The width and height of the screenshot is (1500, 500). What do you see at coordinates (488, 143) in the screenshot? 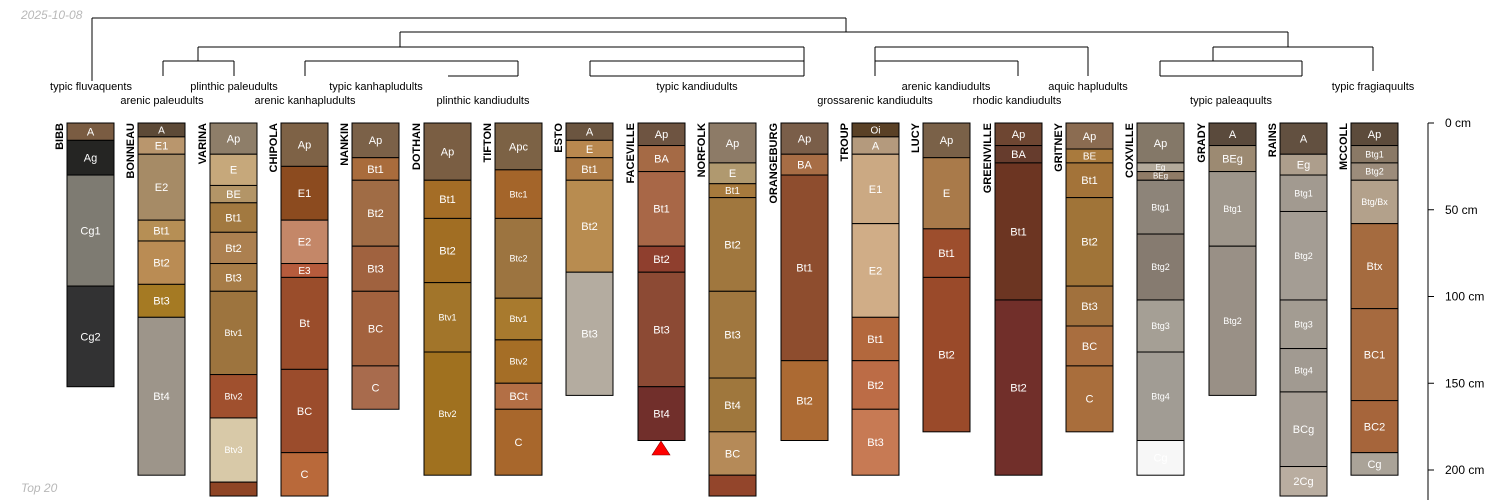
I see `profile-name: TIFTON` at bounding box center [488, 143].